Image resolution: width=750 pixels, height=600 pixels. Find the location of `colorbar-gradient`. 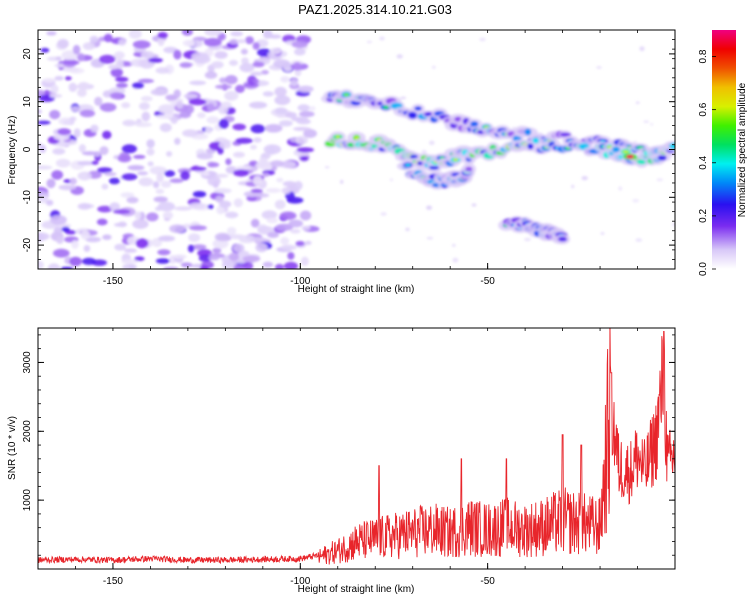

colorbar-gradient is located at coordinates (724, 149).